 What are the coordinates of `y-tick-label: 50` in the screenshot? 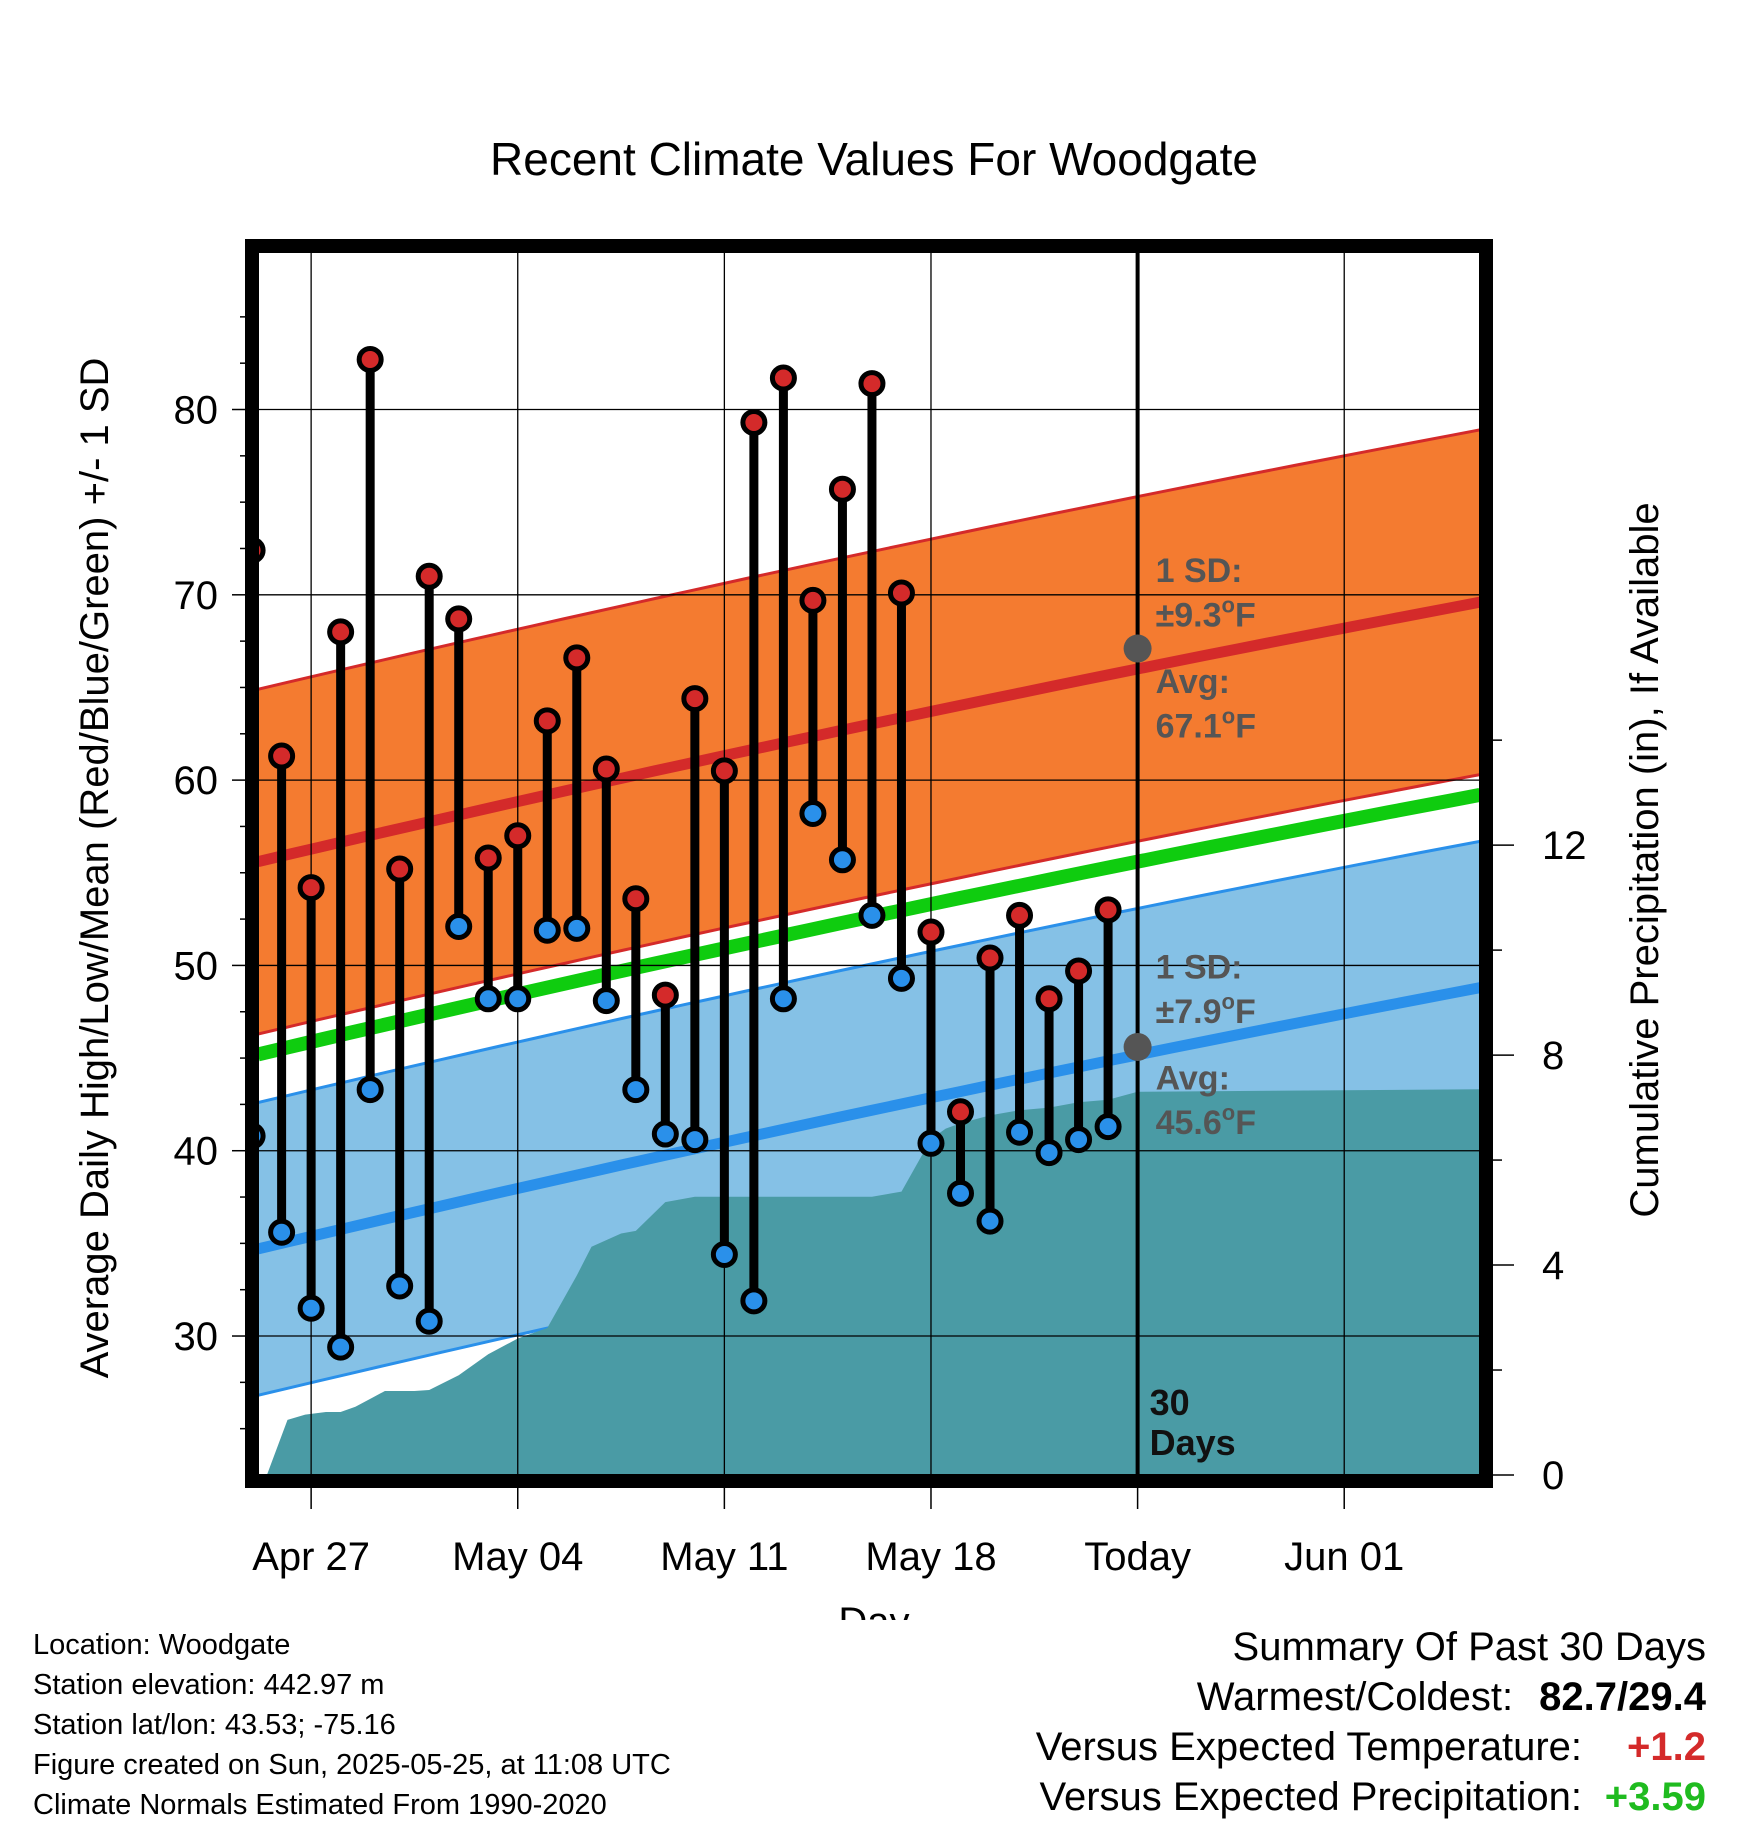 It's located at (196, 966).